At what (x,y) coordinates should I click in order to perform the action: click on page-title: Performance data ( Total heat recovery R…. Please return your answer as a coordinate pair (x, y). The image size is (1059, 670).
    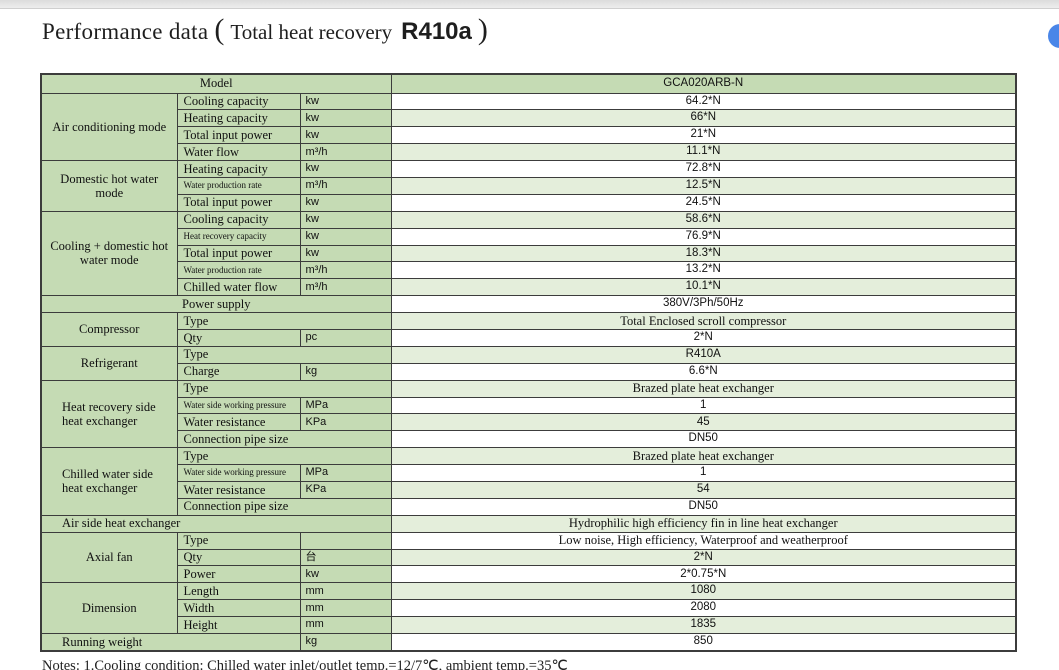
    Looking at the image, I should click on (268, 32).